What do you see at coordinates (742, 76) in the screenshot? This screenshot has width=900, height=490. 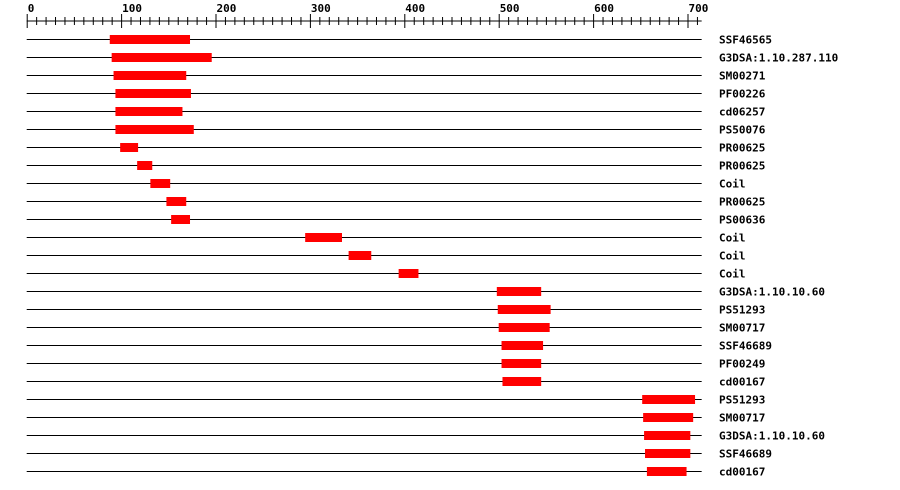 I see `domain-label: SM00271` at bounding box center [742, 76].